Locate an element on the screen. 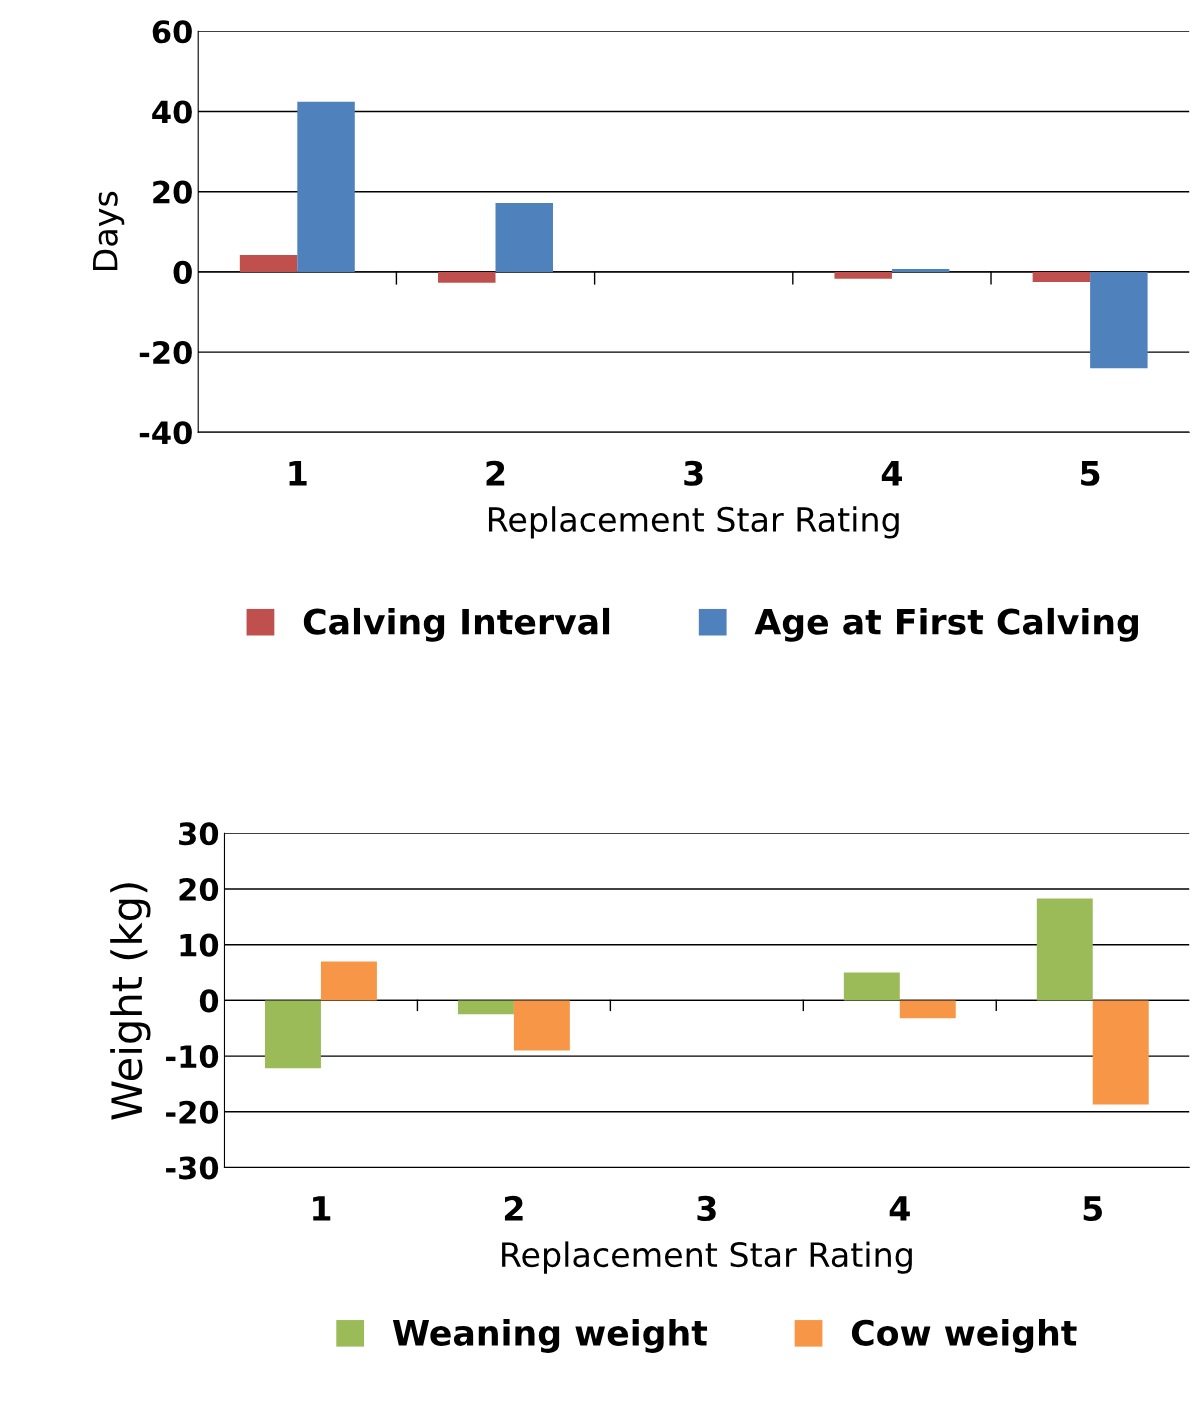  y-axis-title: Days is located at coordinates (109, 231).